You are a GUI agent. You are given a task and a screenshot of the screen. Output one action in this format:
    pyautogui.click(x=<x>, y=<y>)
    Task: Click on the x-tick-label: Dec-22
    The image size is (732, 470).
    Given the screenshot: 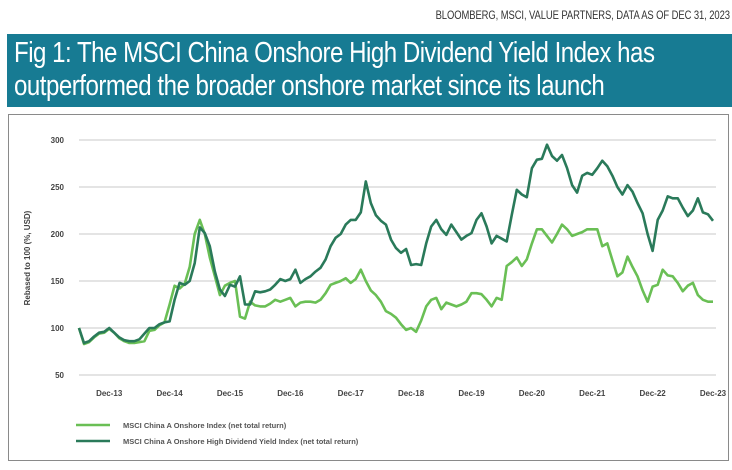 What is the action you would take?
    pyautogui.click(x=652, y=393)
    